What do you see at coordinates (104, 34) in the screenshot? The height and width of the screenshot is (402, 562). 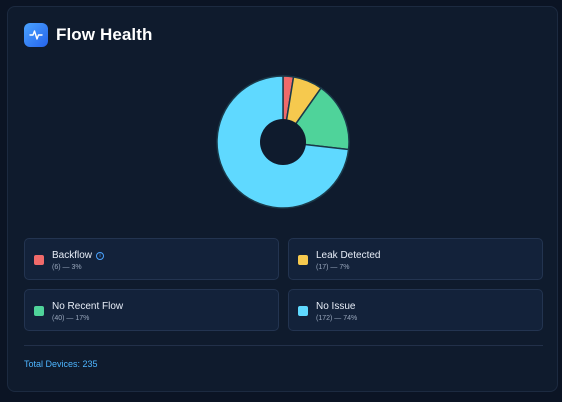 I see `card-title: Flow Health` at bounding box center [104, 34].